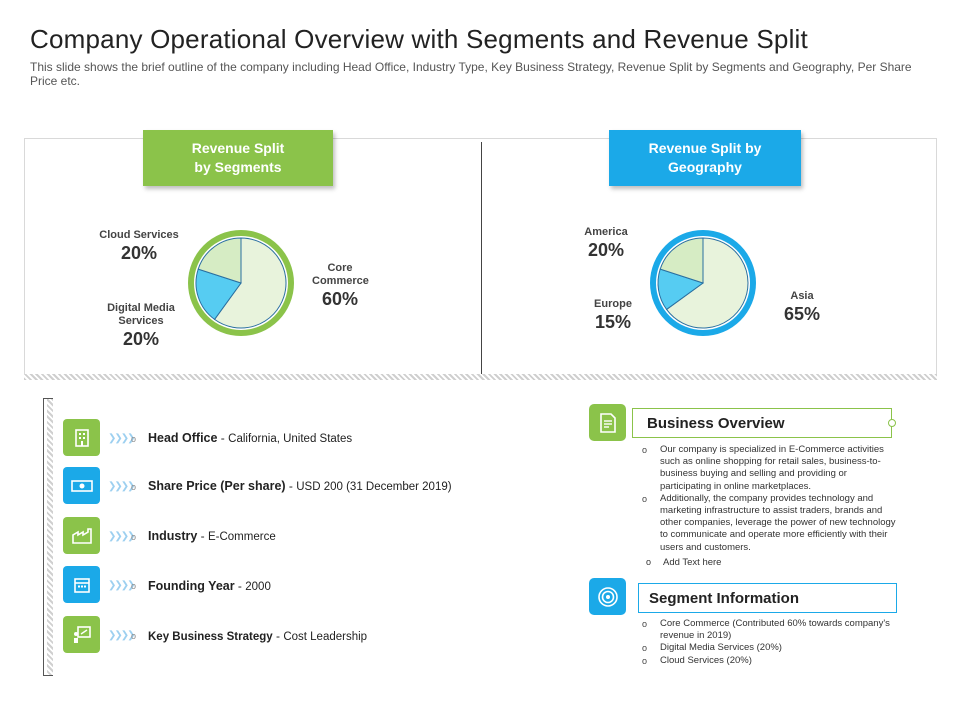 The image size is (960, 720). Describe the element at coordinates (340, 268) in the screenshot. I see `seg-label-core-line1: Core` at that location.